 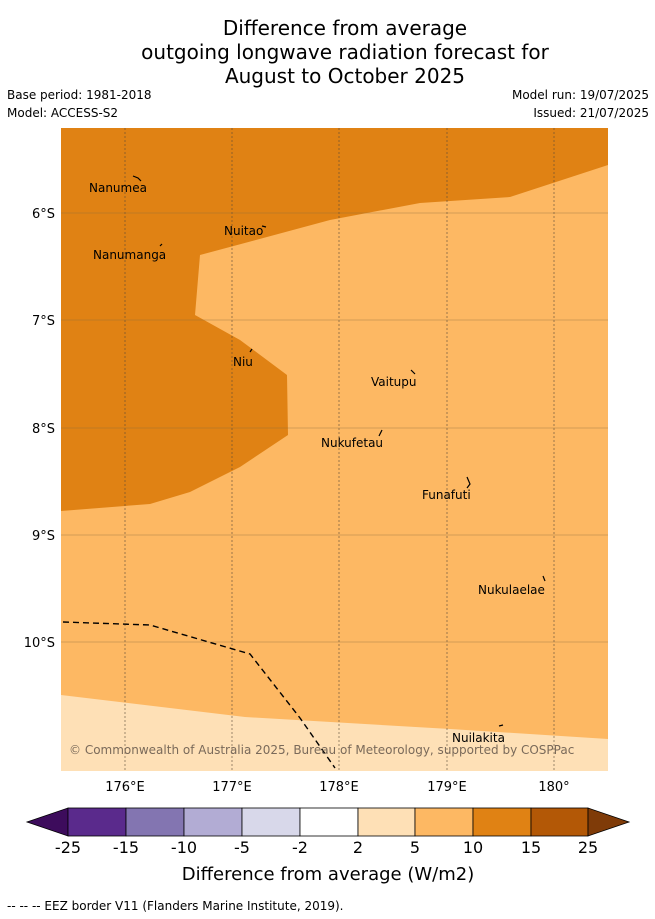 I want to click on issued-date: Issued: 21/07/2025, so click(x=591, y=113).